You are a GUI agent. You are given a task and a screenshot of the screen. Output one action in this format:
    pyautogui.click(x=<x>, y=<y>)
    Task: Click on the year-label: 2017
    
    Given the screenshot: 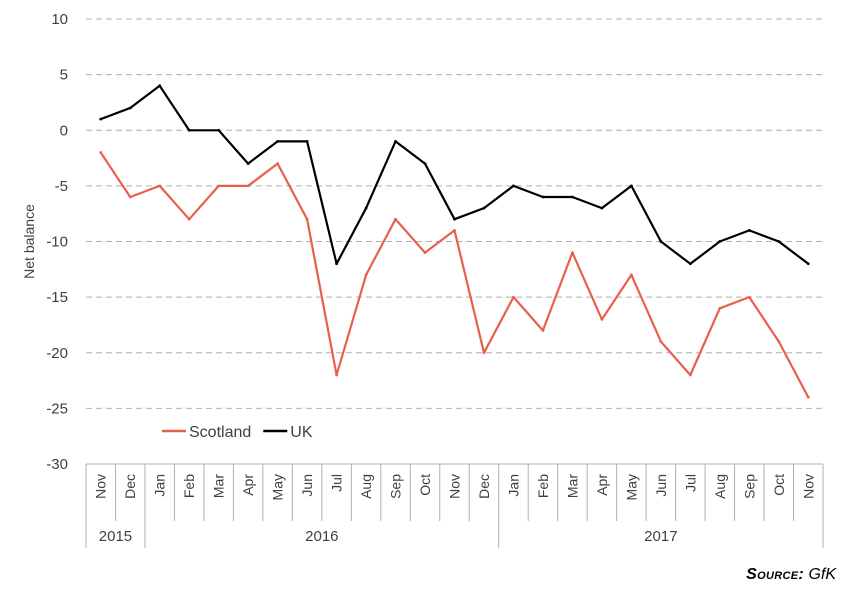 What is the action you would take?
    pyautogui.click(x=660, y=536)
    